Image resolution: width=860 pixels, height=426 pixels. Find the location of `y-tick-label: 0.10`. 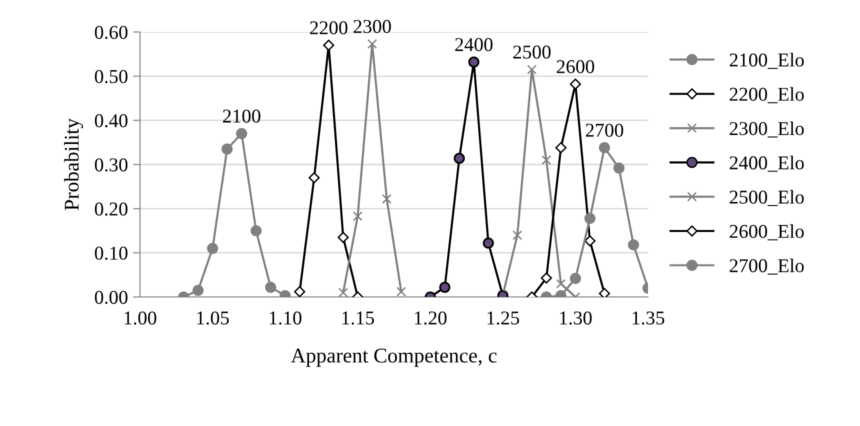

y-tick-label: 0.10 is located at coordinates (111, 253).